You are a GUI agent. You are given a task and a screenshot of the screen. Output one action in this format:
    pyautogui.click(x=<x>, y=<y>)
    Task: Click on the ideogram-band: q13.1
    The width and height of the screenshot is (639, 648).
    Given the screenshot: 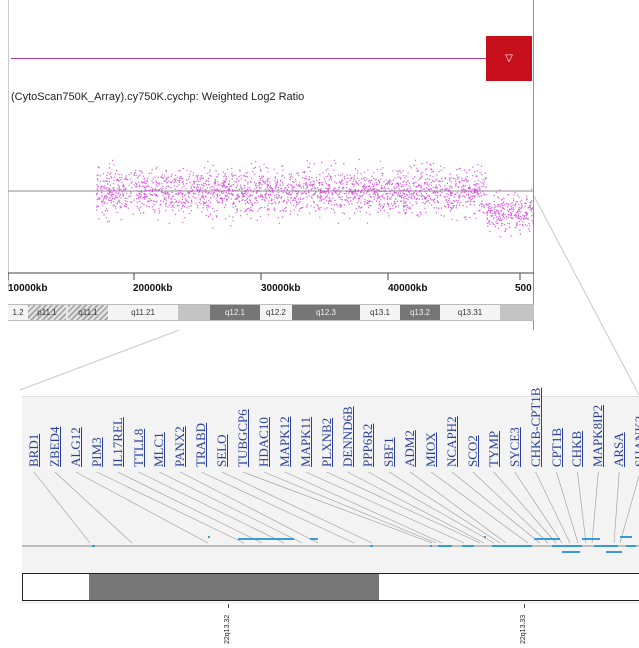 What is the action you would take?
    pyautogui.click(x=380, y=312)
    